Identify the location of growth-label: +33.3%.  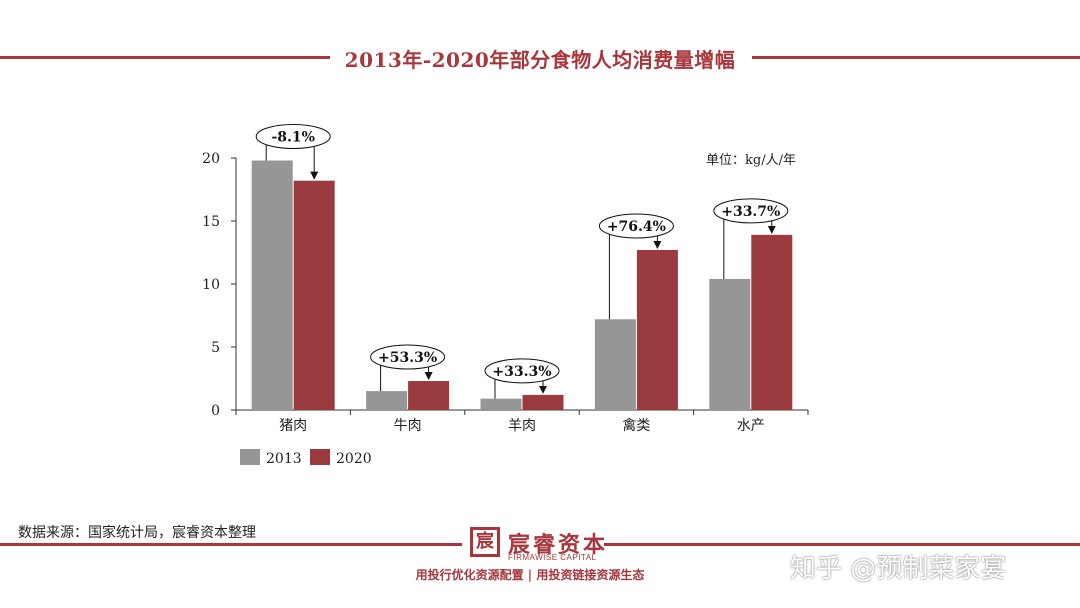
(521, 372).